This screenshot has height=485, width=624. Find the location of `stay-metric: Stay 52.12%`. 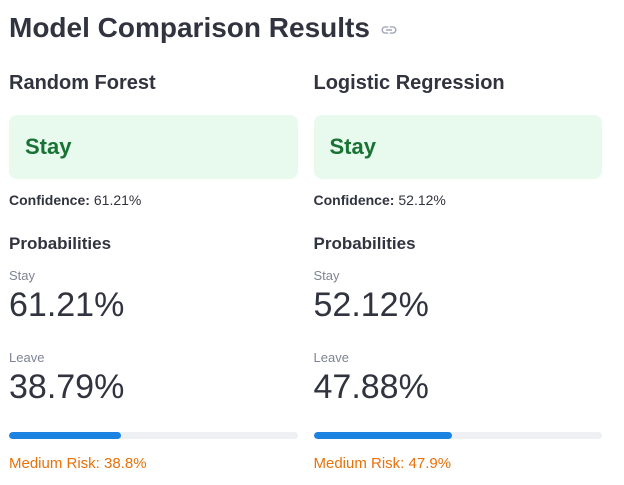

stay-metric: Stay 52.12% is located at coordinates (458, 296).